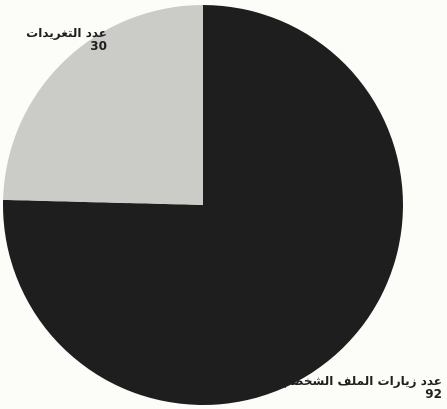 The image size is (447, 409). What do you see at coordinates (98, 46) in the screenshot?
I see `slice-label-value: 30` at bounding box center [98, 46].